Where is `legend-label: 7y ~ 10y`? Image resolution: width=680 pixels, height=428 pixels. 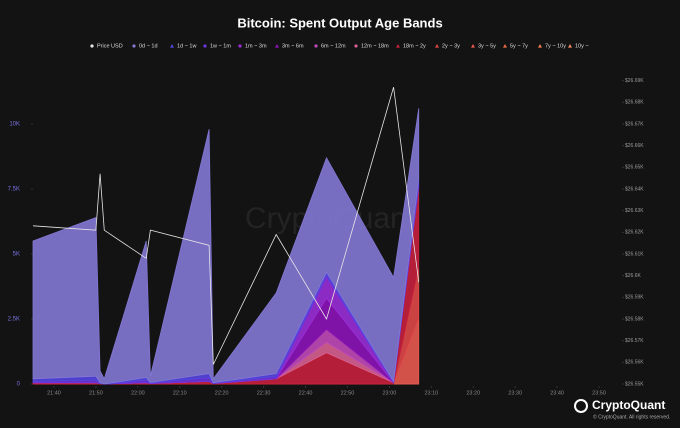 legend-label: 7y ~ 10y is located at coordinates (555, 46).